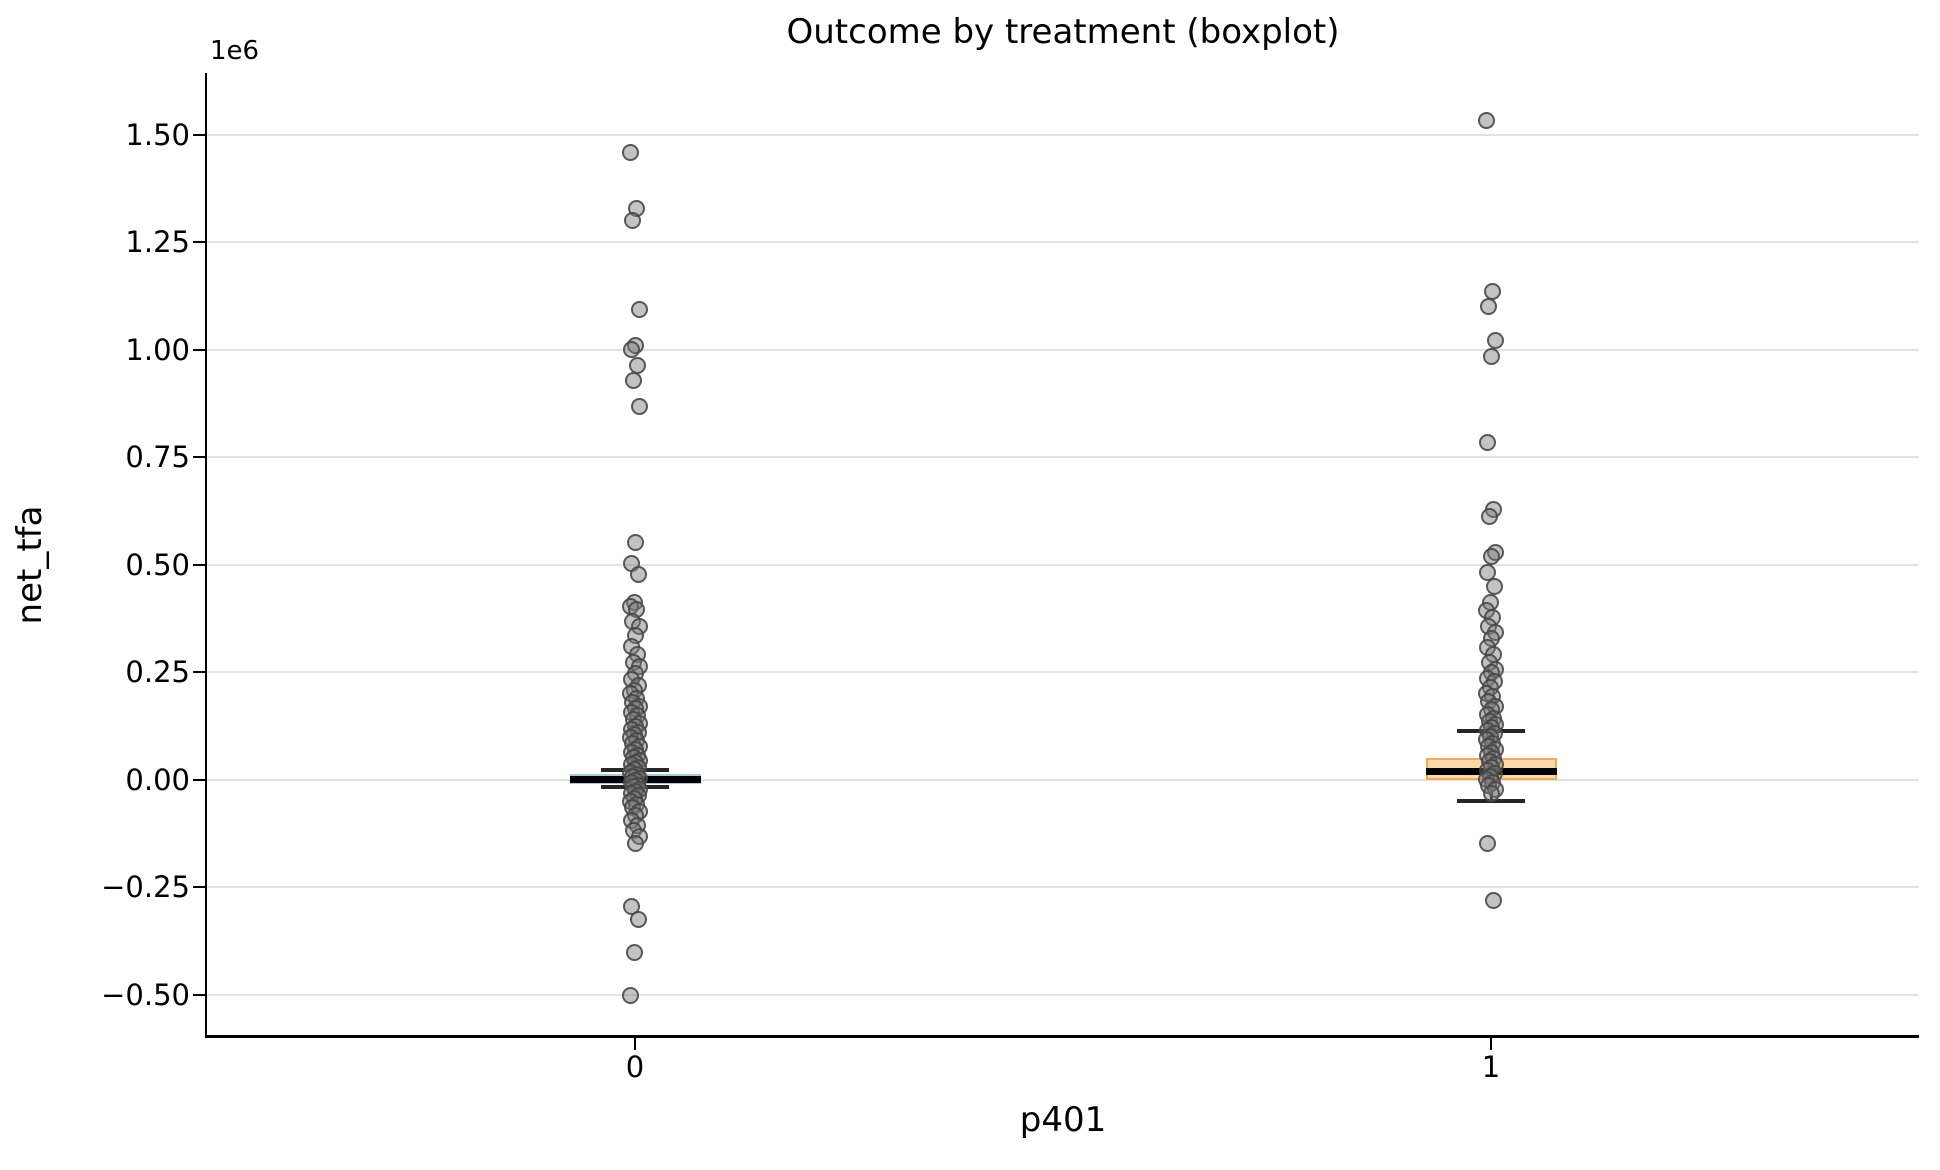  What do you see at coordinates (145, 887) in the screenshot?
I see `y-tick-label: −0.25` at bounding box center [145, 887].